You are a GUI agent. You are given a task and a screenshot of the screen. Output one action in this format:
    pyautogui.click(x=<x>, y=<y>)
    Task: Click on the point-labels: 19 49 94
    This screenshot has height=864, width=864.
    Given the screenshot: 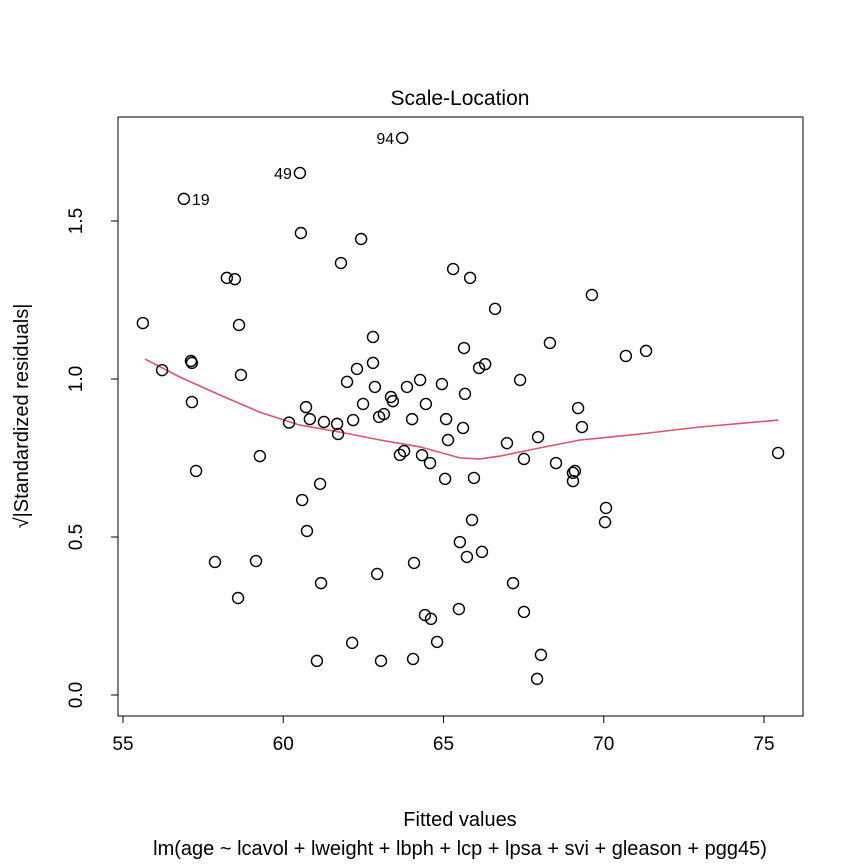 What is the action you would take?
    pyautogui.click(x=293, y=170)
    